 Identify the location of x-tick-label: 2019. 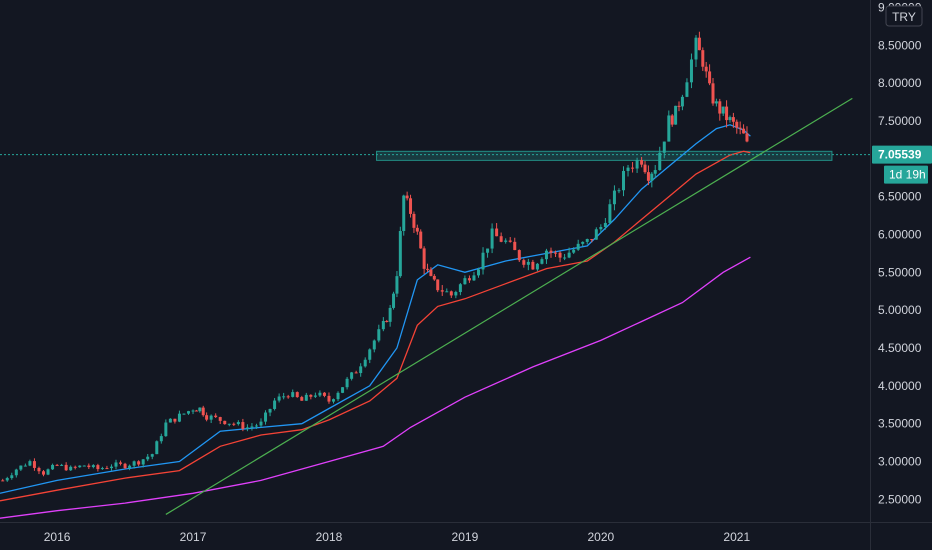
(465, 537).